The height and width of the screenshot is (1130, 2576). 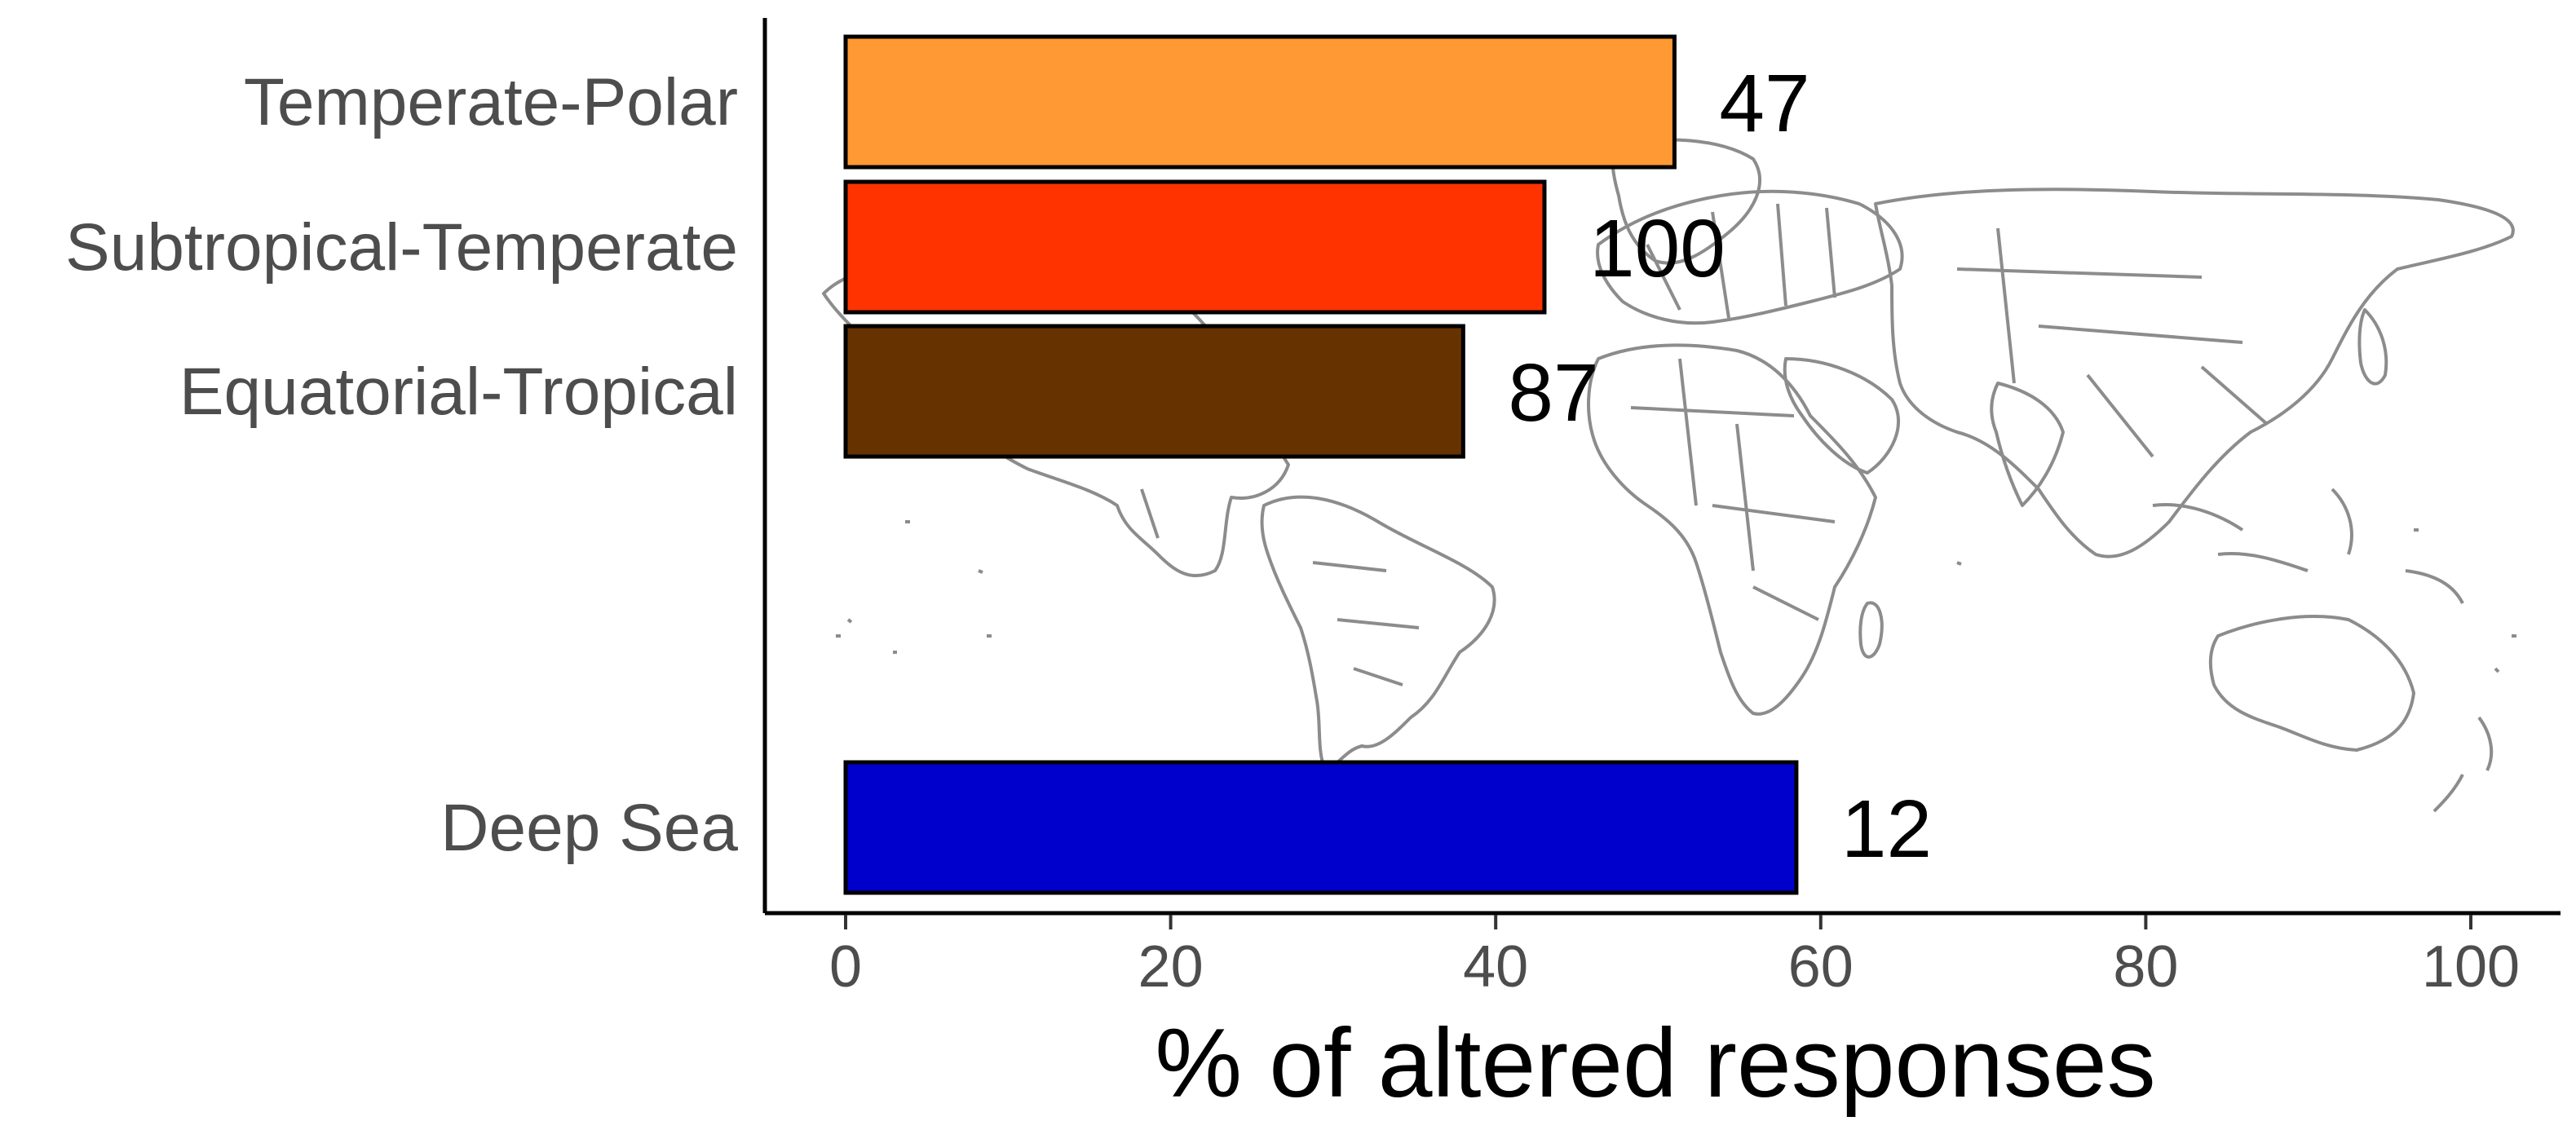 What do you see at coordinates (1171, 967) in the screenshot?
I see `x-tick-label: 20` at bounding box center [1171, 967].